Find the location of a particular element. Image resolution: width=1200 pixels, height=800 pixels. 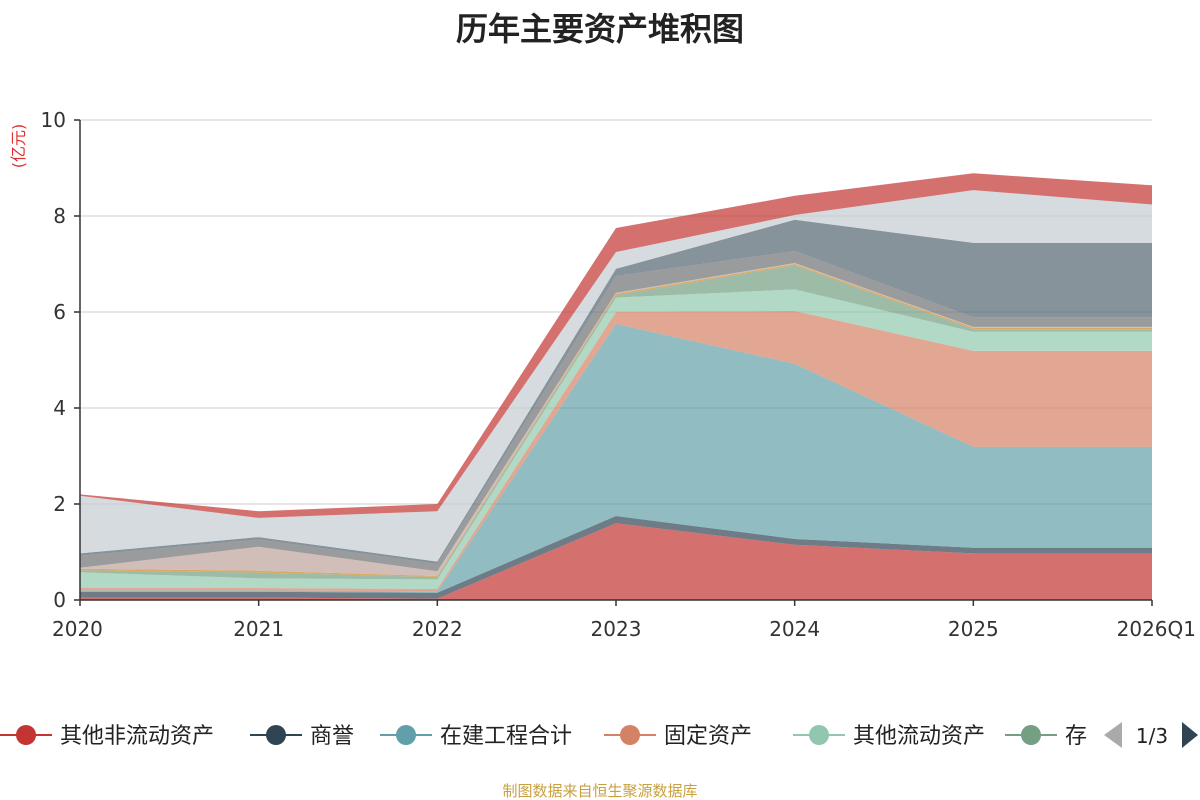

legend-item: 商誉 is located at coordinates (302, 736).